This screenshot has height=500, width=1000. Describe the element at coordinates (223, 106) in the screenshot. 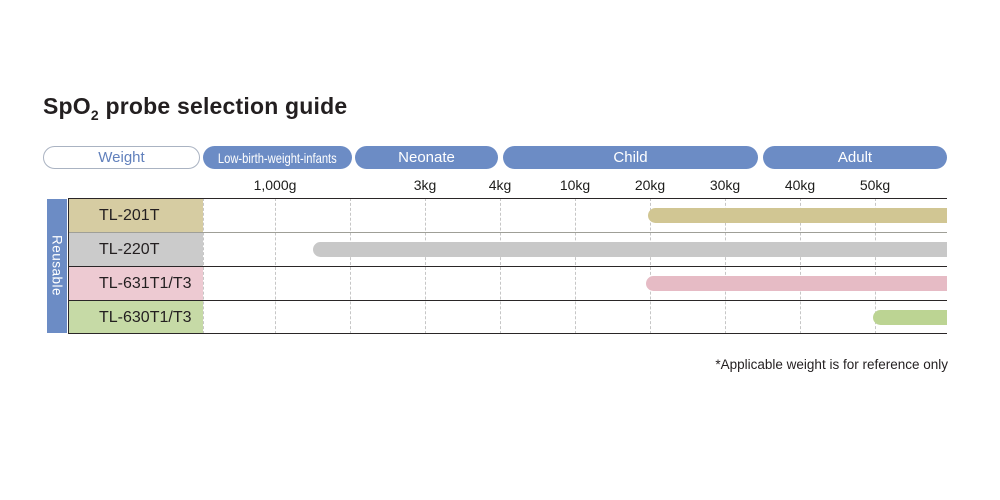

I see `title-suffix: probe selection guide` at that location.